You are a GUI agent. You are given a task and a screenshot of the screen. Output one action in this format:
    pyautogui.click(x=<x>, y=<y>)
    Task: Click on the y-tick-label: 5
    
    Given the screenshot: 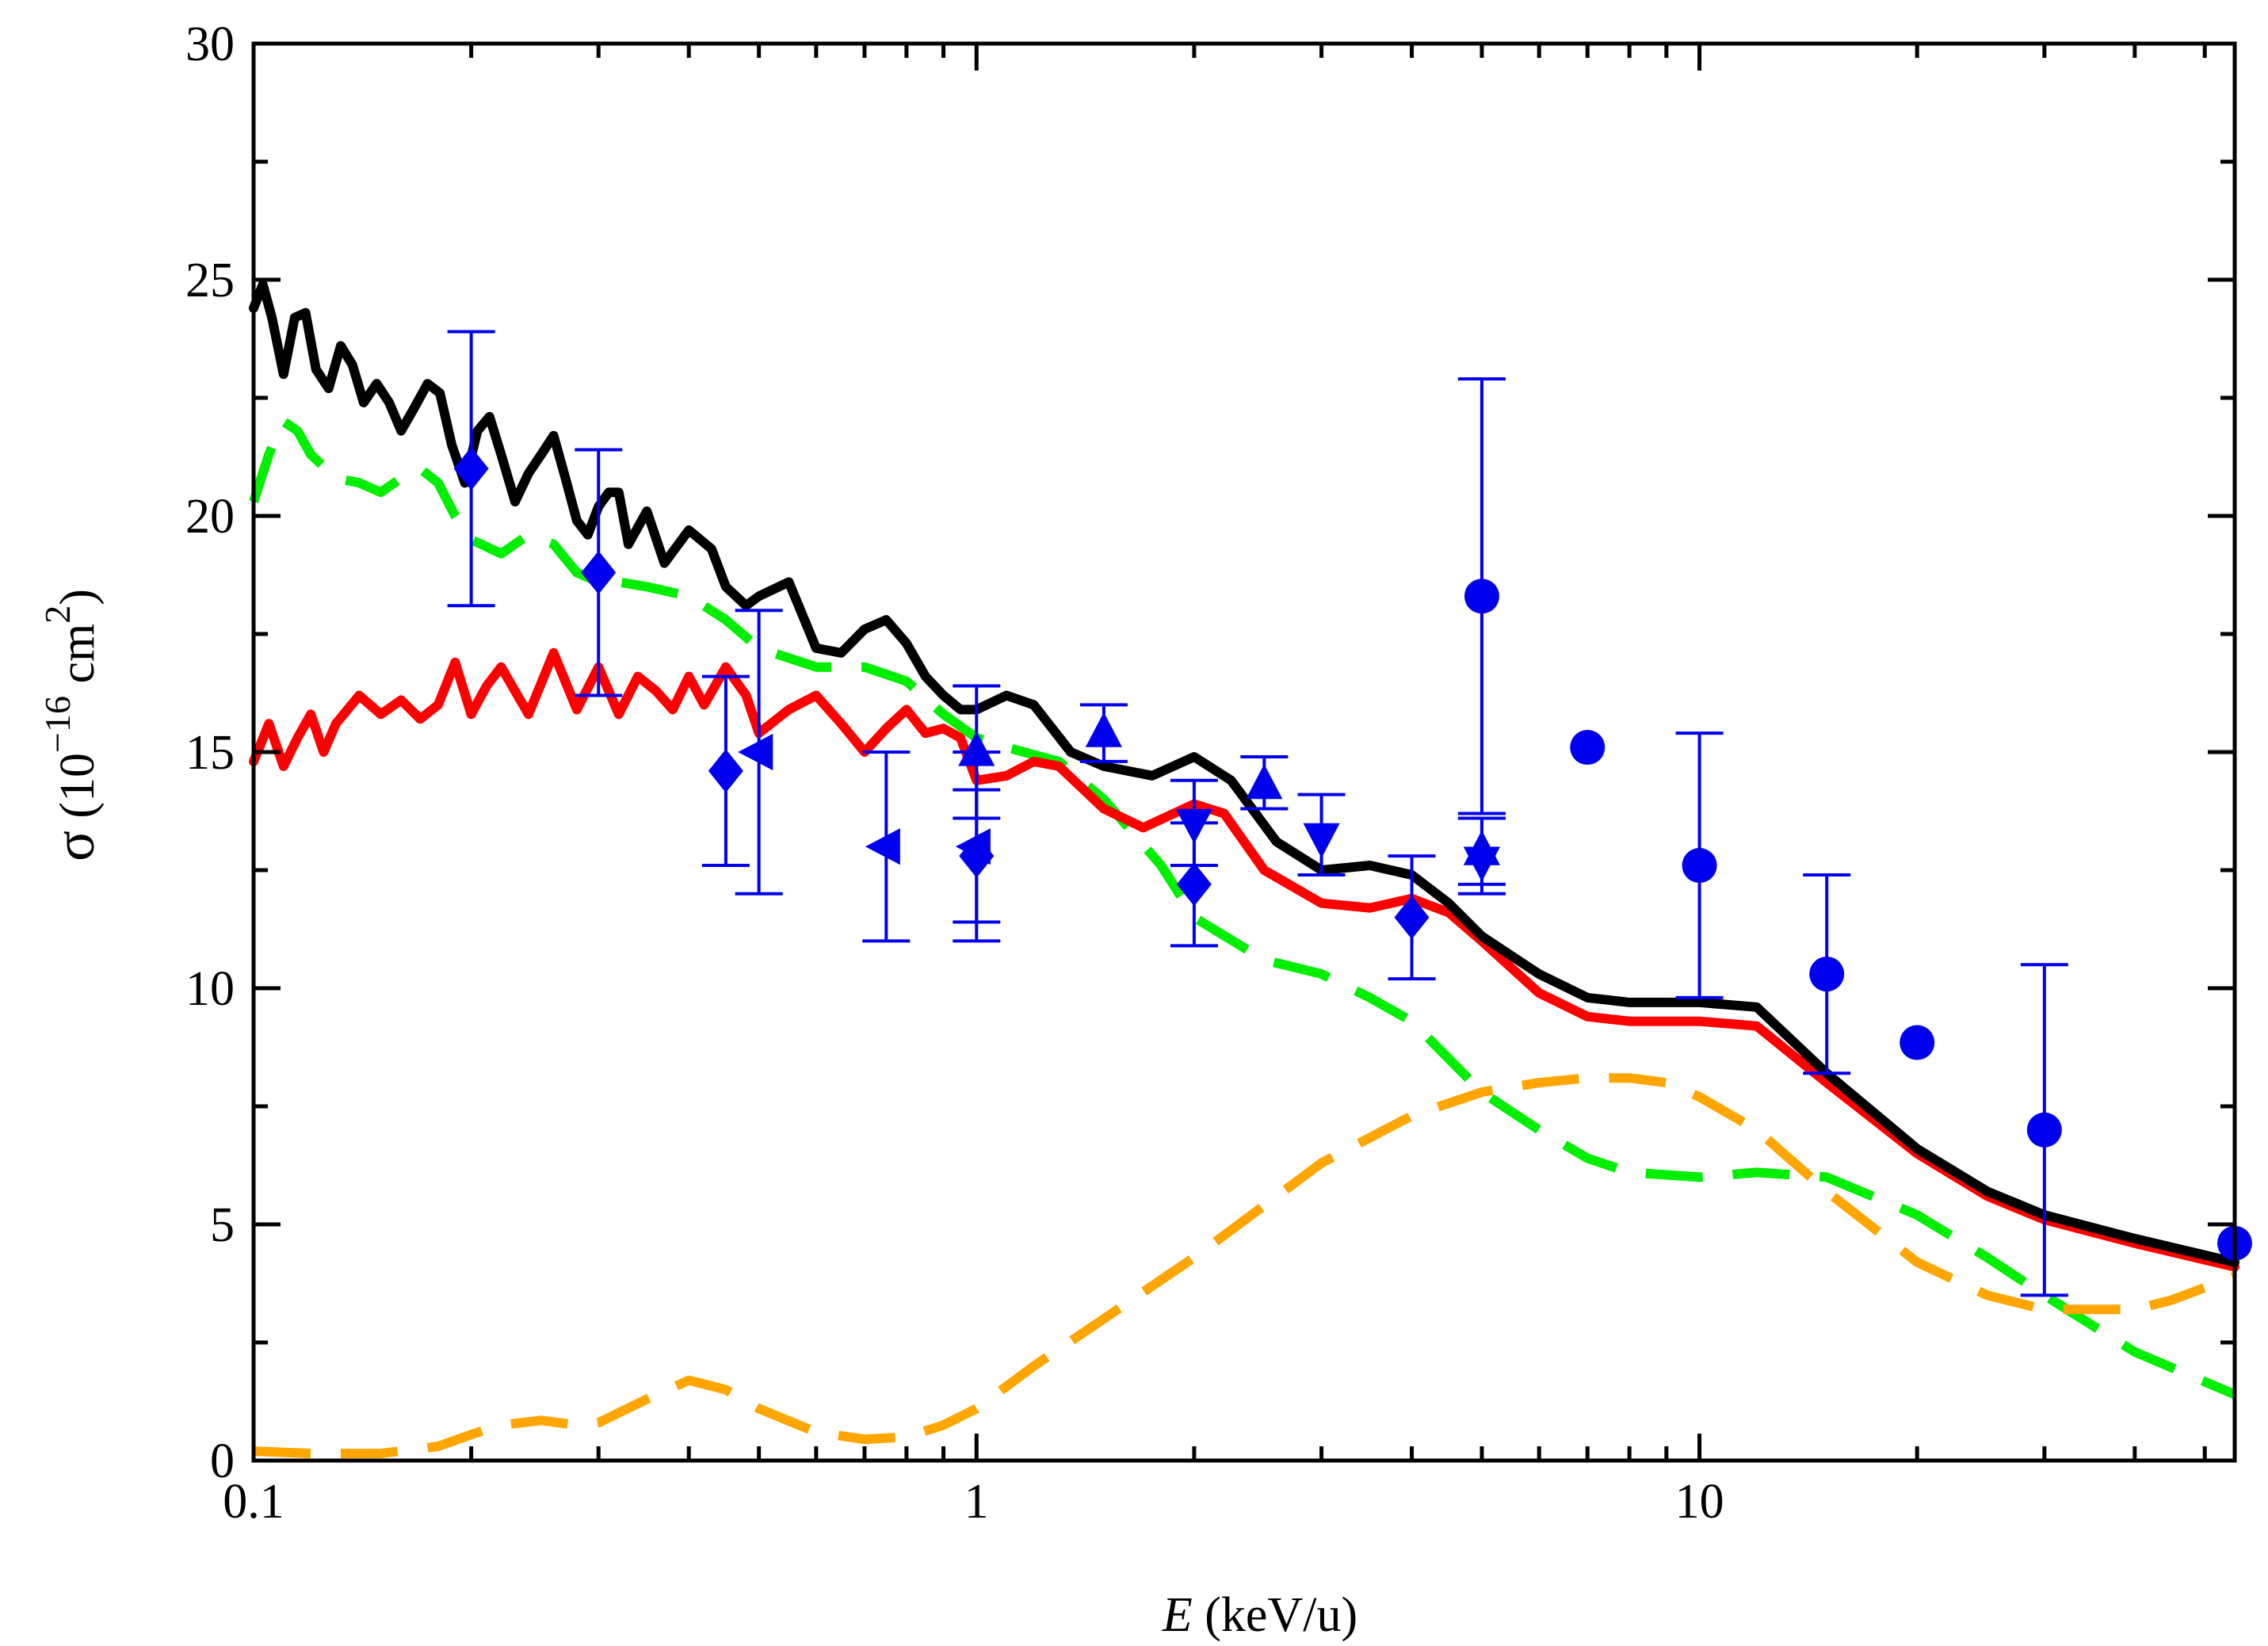 What is the action you would take?
    pyautogui.click(x=222, y=1225)
    